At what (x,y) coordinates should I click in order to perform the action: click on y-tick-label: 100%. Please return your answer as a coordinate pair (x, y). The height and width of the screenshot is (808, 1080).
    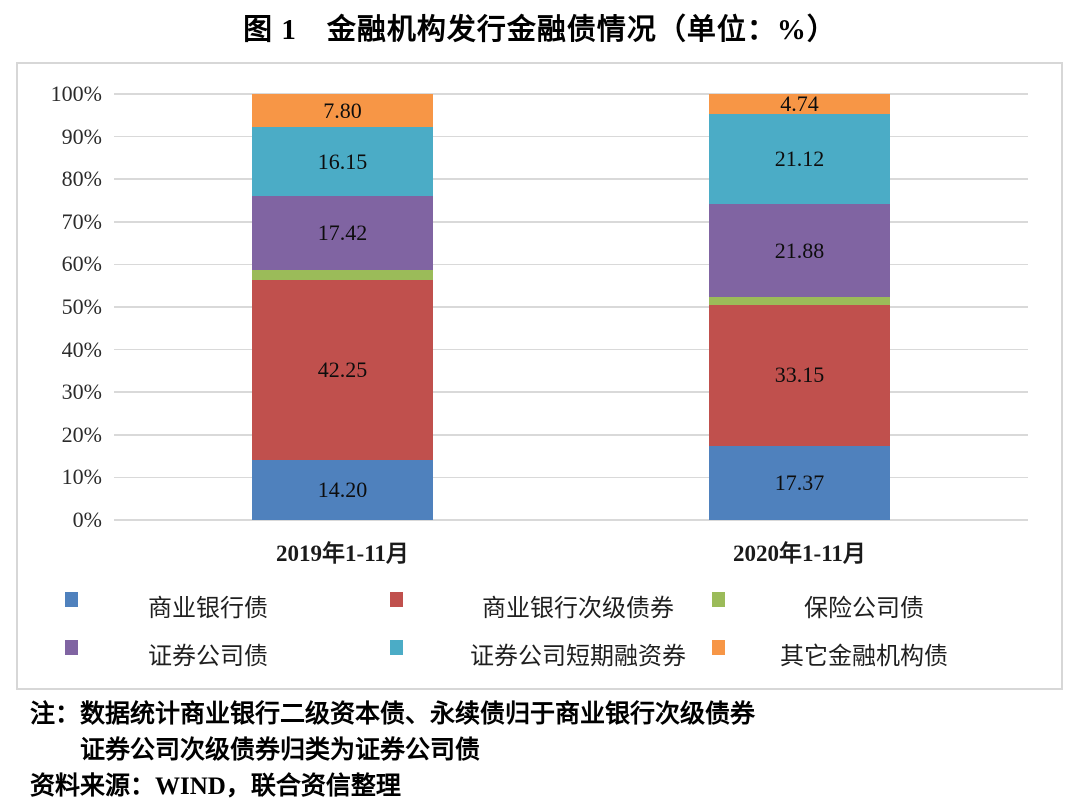
    Looking at the image, I should click on (76, 93).